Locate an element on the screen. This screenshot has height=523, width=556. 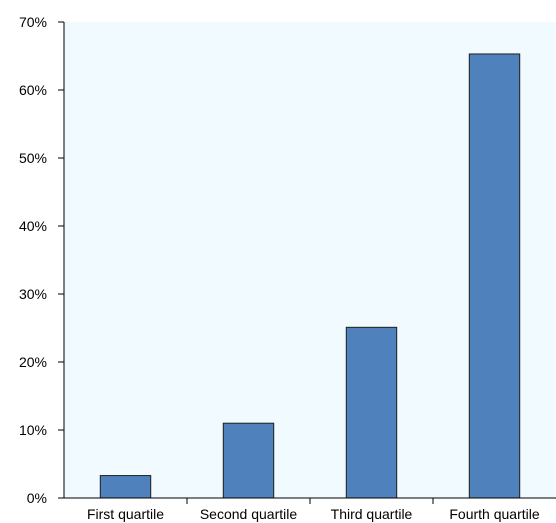
x-tick-label: Fourth quartile is located at coordinates (494, 514).